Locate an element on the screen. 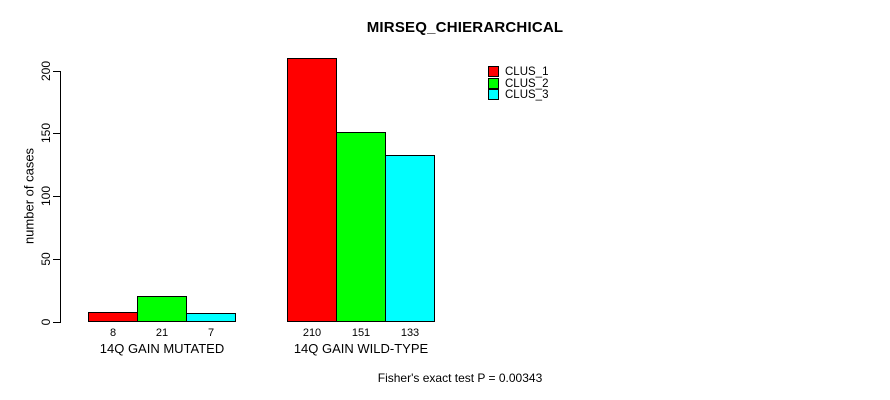 This screenshot has width=890, height=400. bar-value-label: 21 is located at coordinates (162, 333).